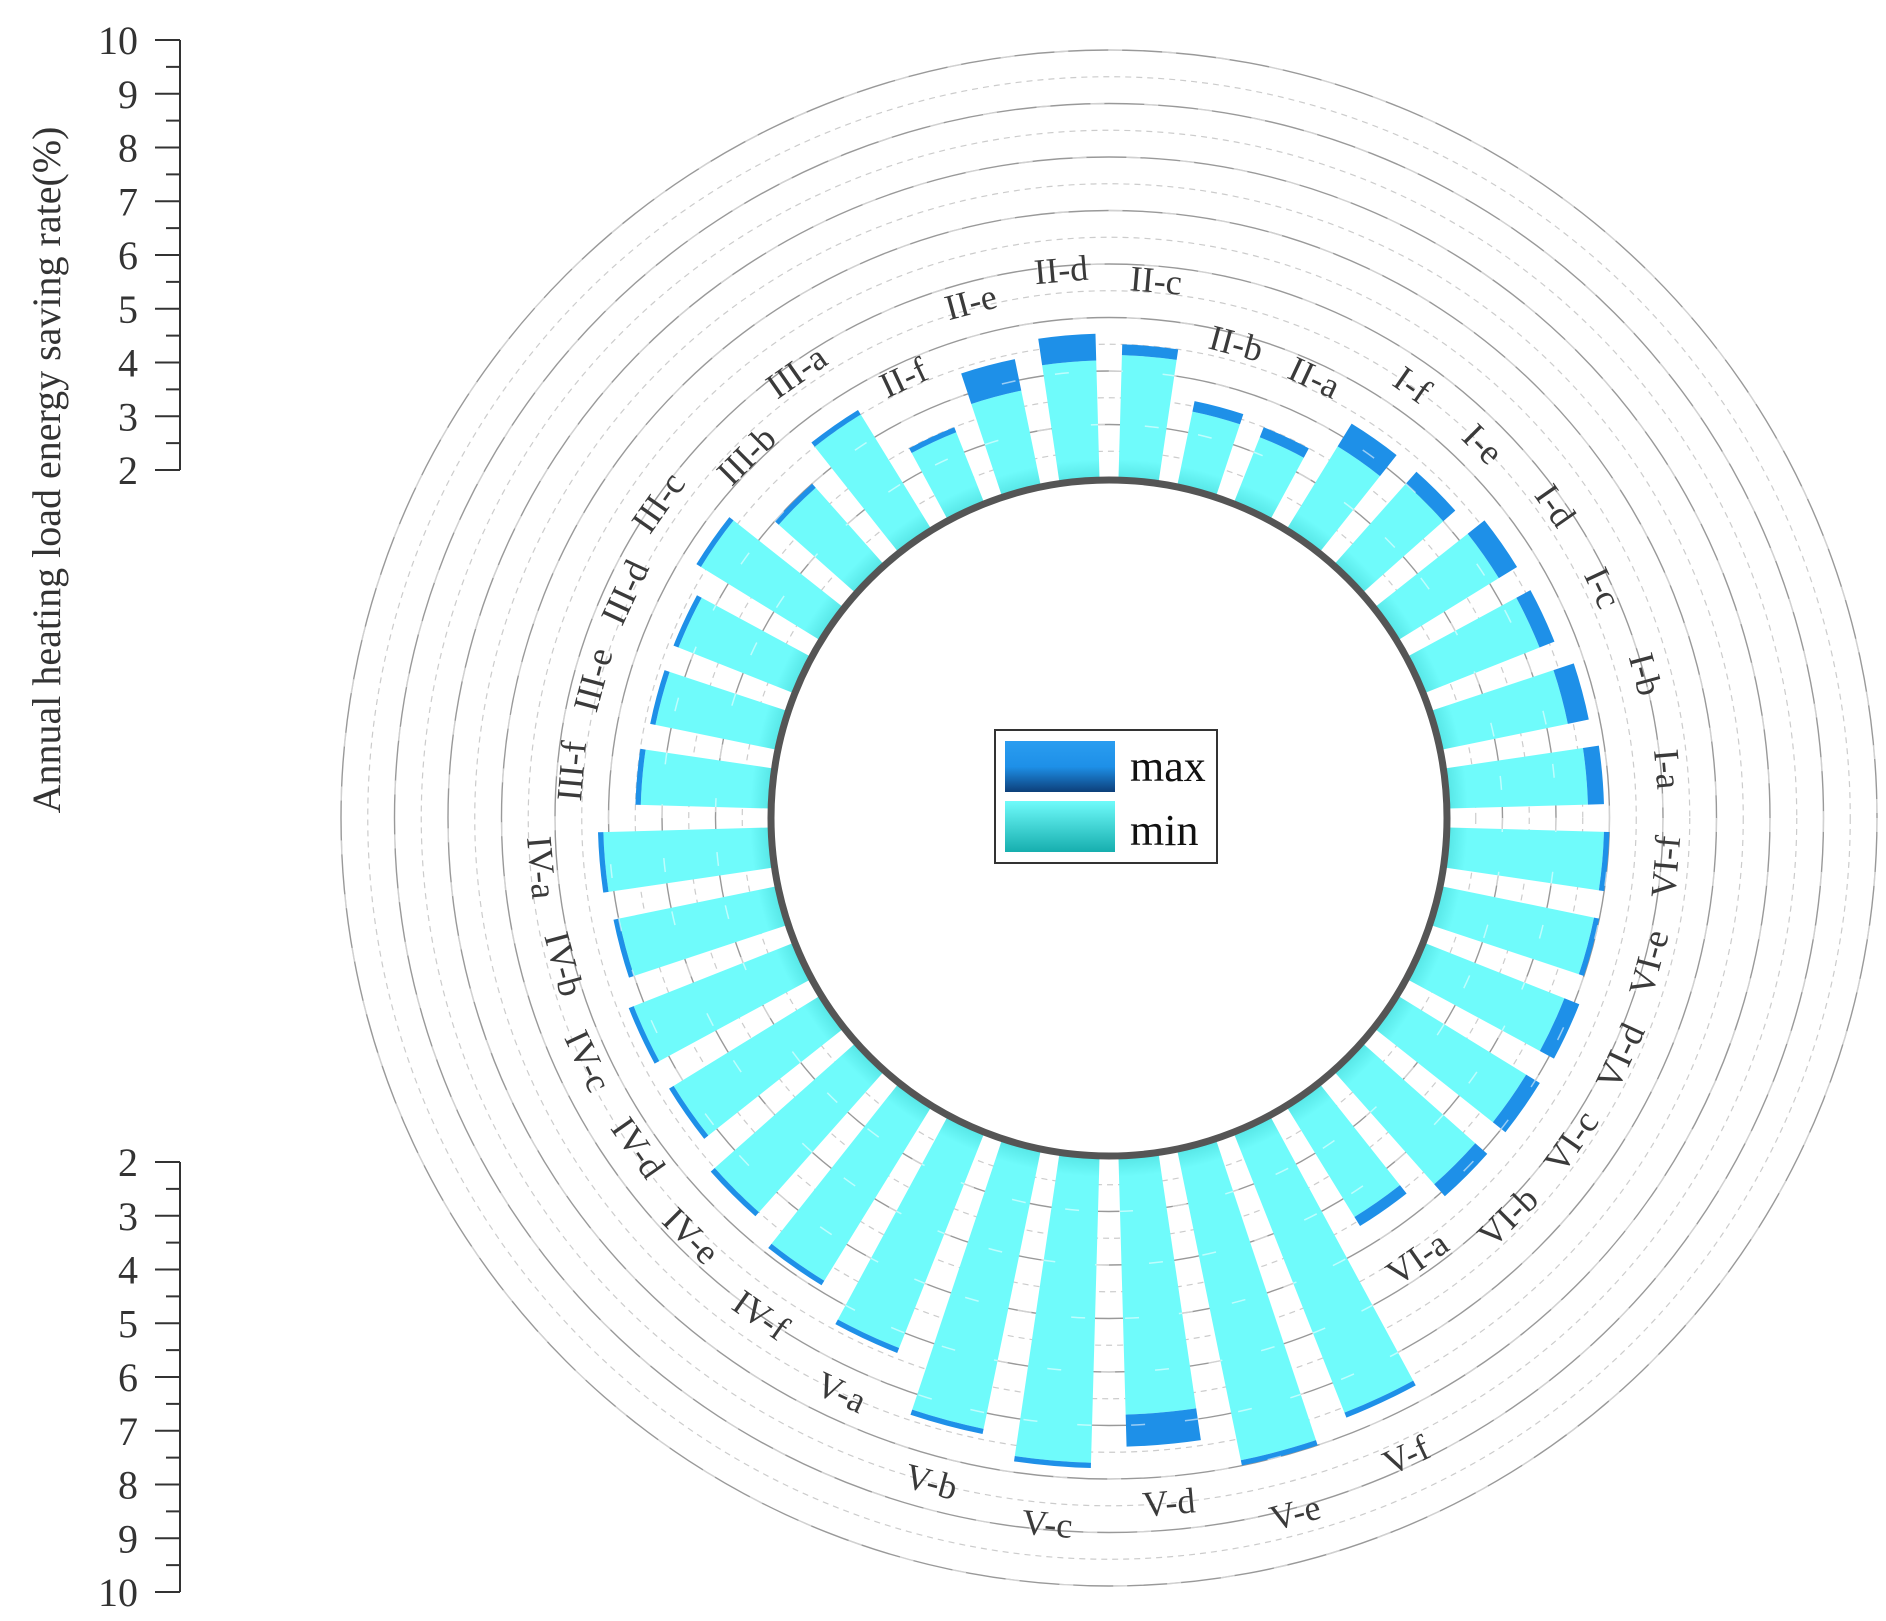 Image resolution: width=1886 pixels, height=1621 pixels. Describe the element at coordinates (541, 868) in the screenshot. I see `category-label-IV-a: IV-a` at that location.